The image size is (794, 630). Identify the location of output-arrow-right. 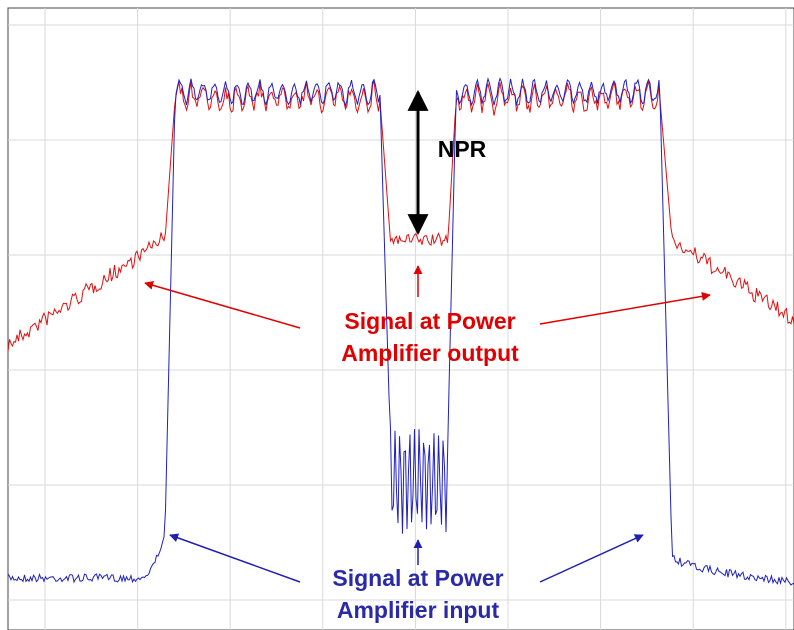
(625, 308).